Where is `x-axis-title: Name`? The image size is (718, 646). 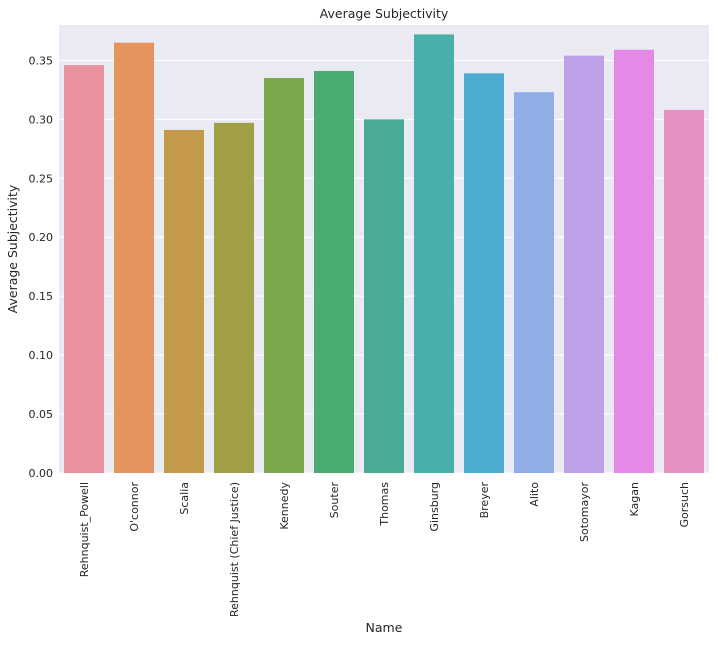 x-axis-title: Name is located at coordinates (384, 627).